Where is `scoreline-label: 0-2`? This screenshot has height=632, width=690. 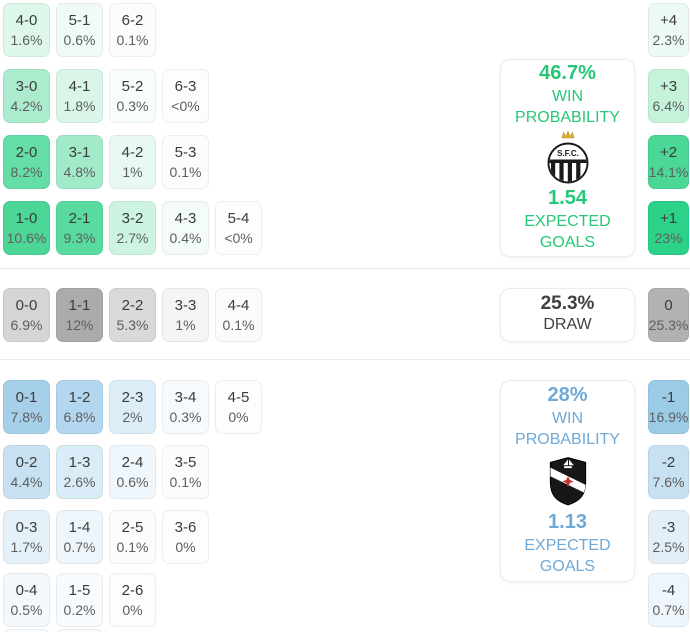
scoreline-label: 0-2 is located at coordinates (26, 462).